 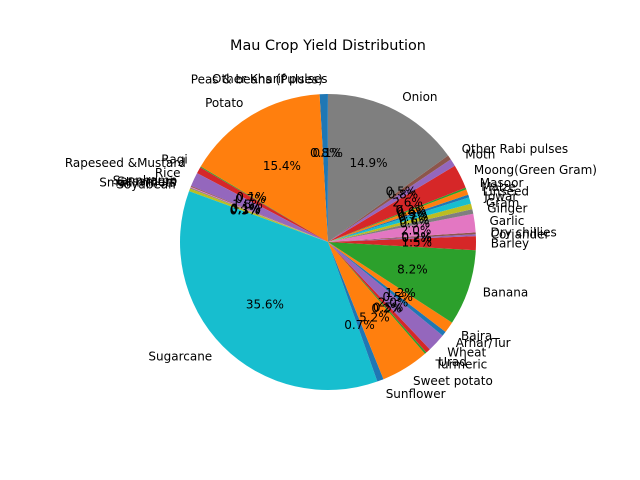 I want to click on slice-soyabean, so click(x=258, y=215).